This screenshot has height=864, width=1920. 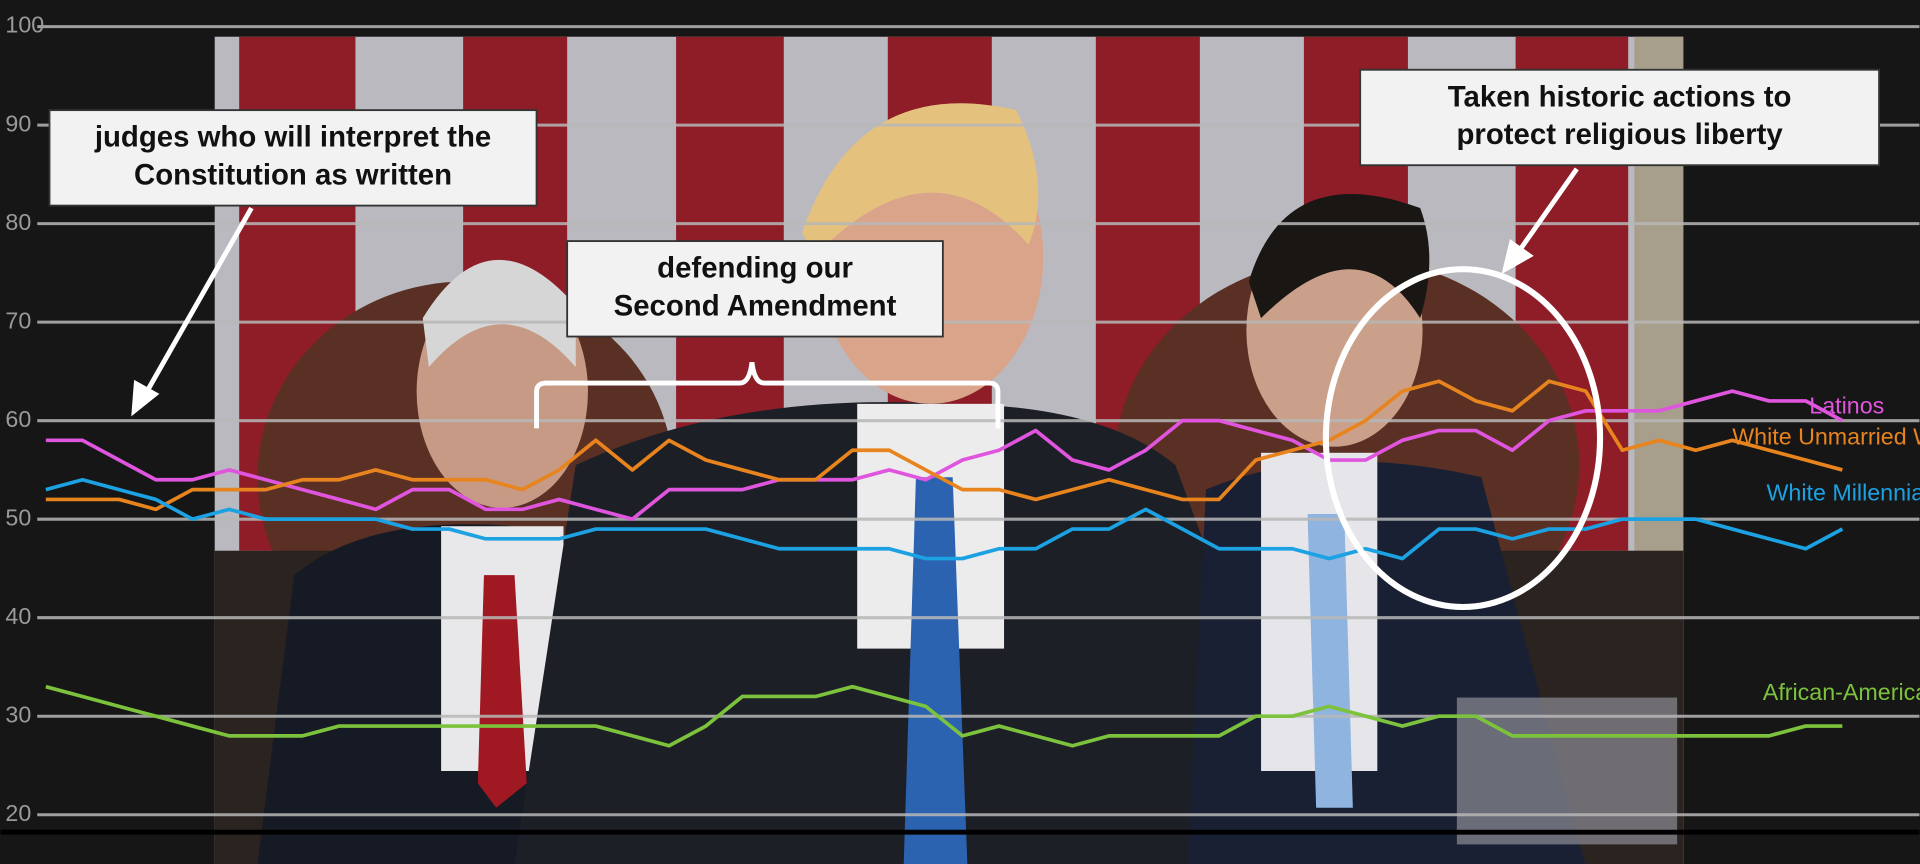 What do you see at coordinates (1619, 134) in the screenshot?
I see `annotation-text: protect religious liberty` at bounding box center [1619, 134].